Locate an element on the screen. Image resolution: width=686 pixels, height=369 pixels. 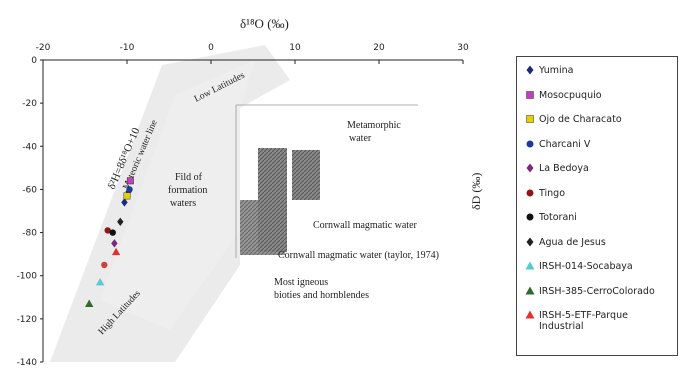
y-tick-label: -140 is located at coordinates (27, 361).